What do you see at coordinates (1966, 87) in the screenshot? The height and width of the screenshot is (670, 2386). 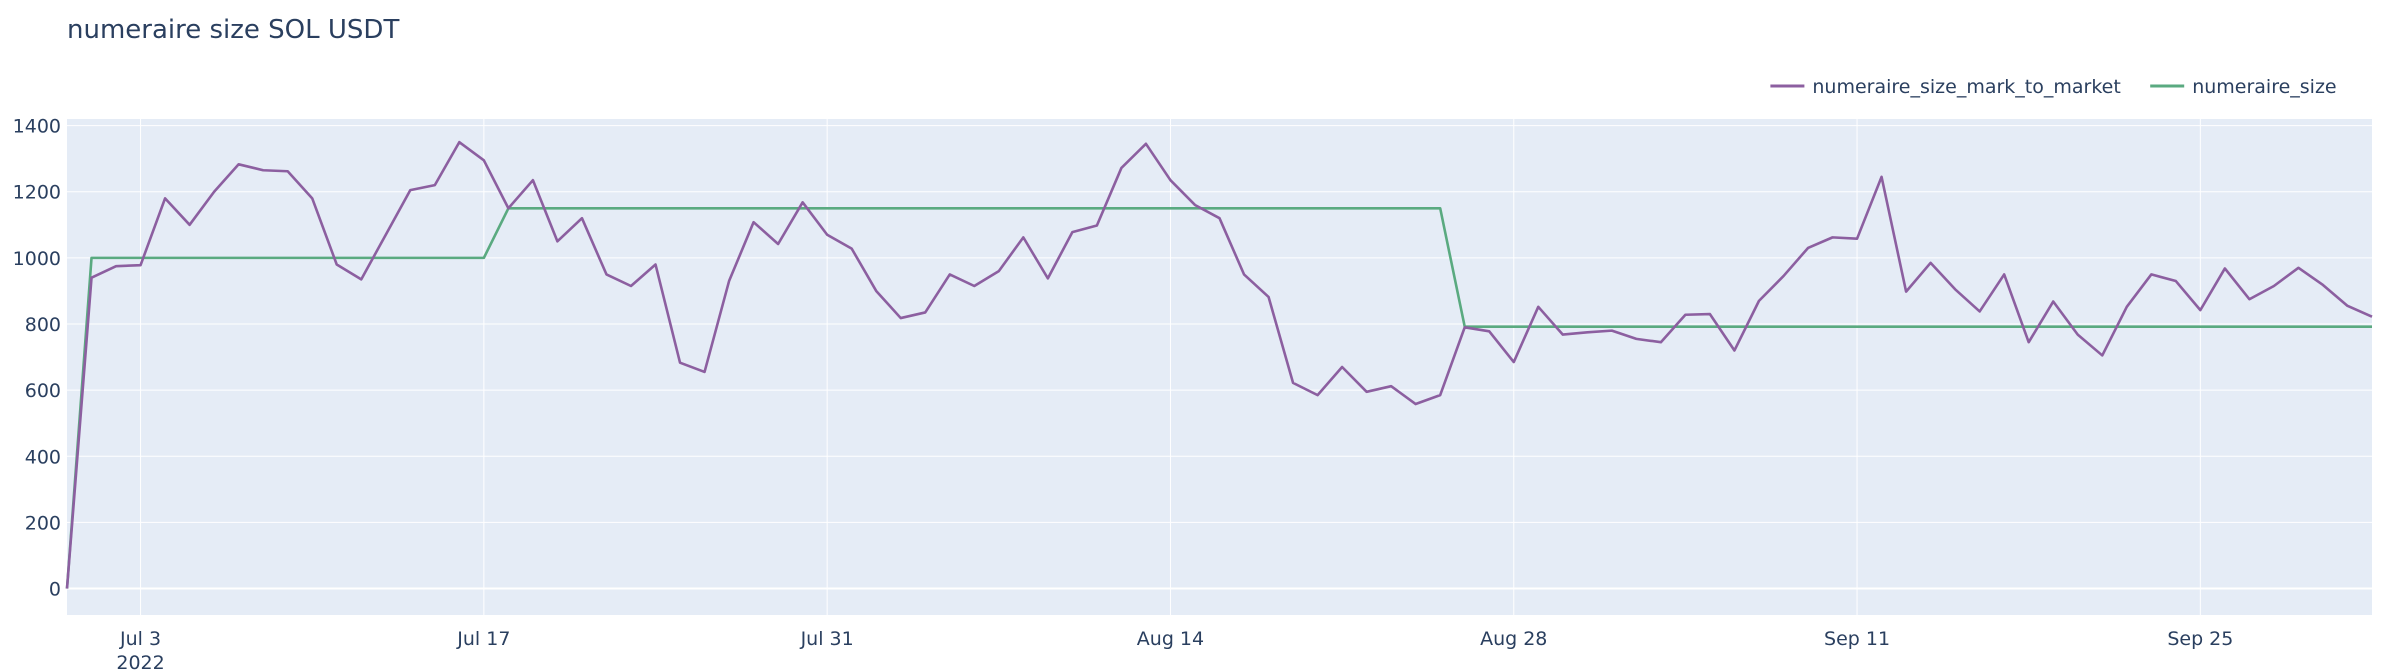 I see `legend-label: numeraire_size_mark_to_market` at bounding box center [1966, 87].